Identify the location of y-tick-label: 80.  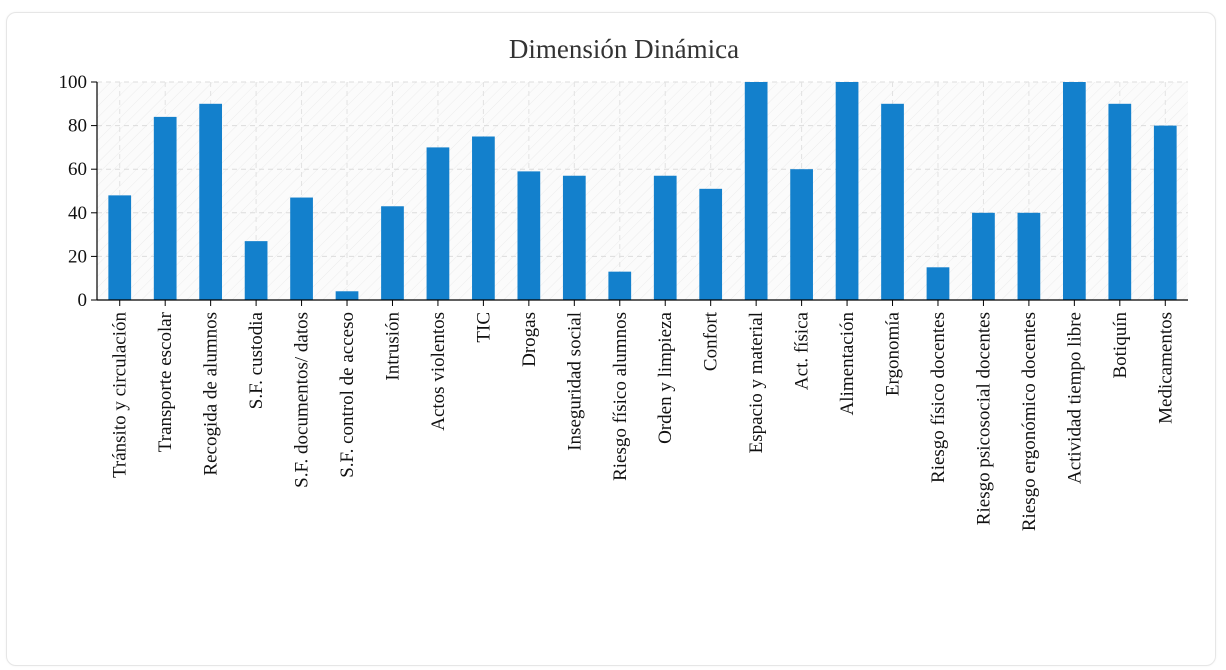
(77, 126).